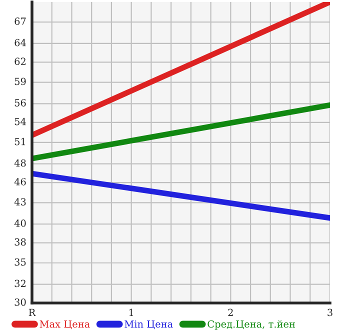 Image resolution: width=345 pixels, height=335 pixels. What do you see at coordinates (131, 312) in the screenshot?
I see `x-tick-label: 1` at bounding box center [131, 312].